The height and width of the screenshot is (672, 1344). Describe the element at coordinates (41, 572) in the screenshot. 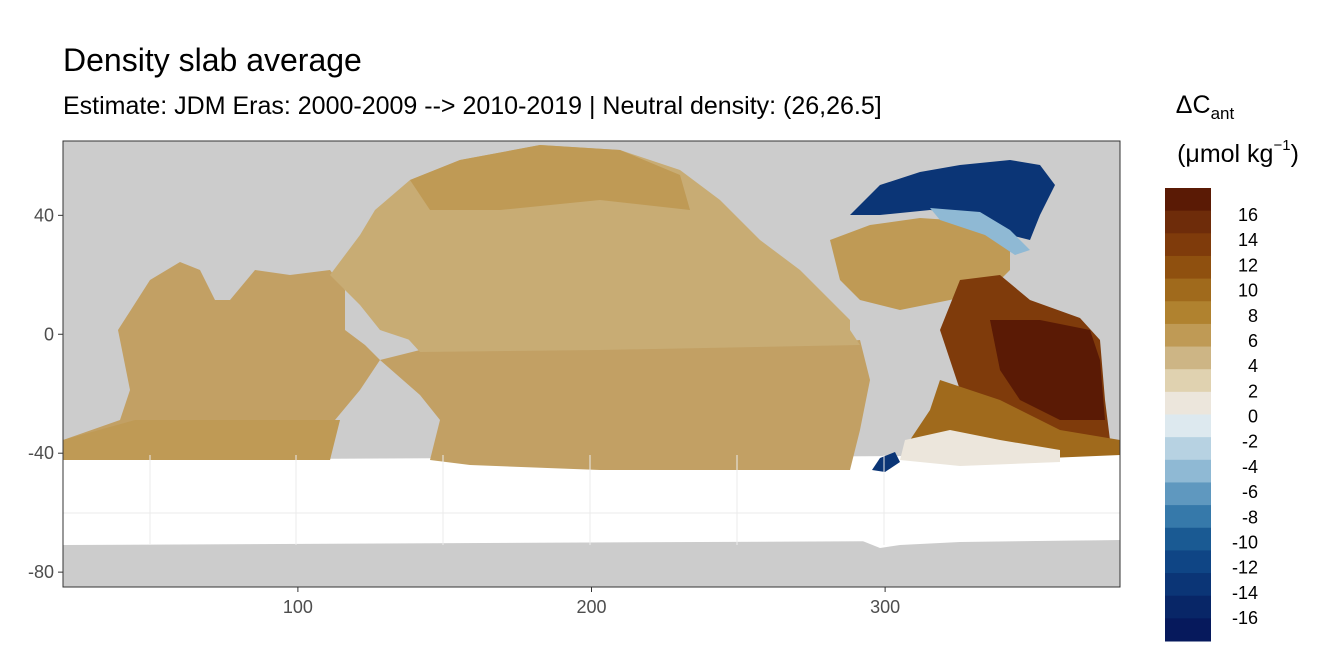

I see `y-tick-label: -80` at that location.